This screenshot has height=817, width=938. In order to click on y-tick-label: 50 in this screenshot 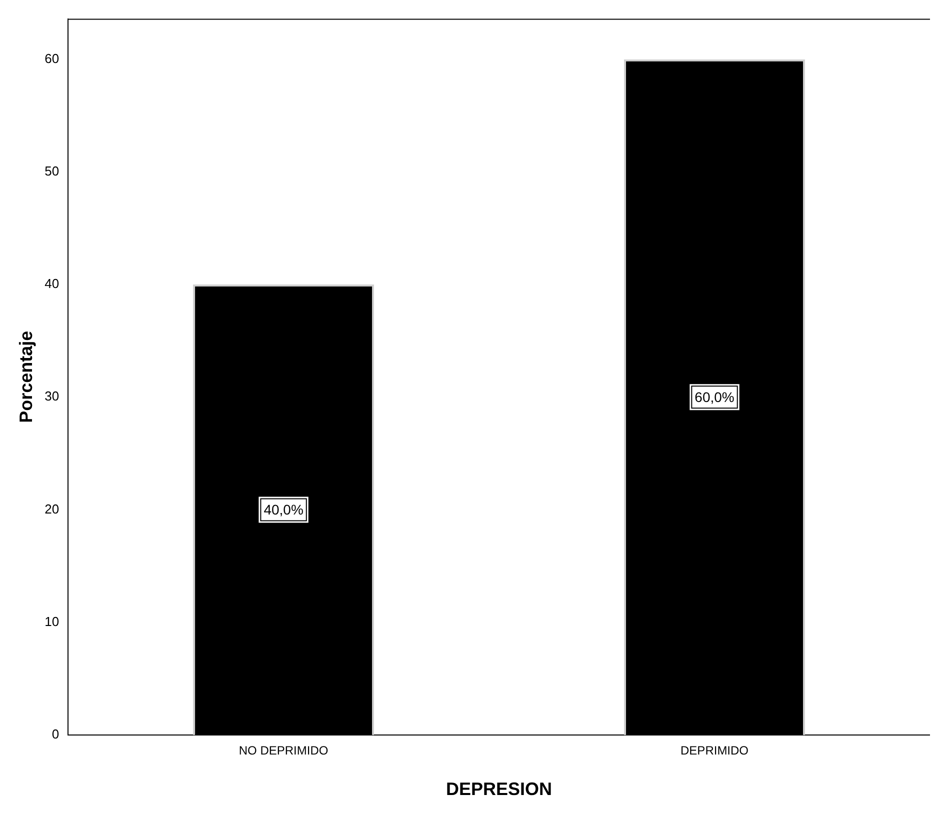, I will do `click(52, 171)`.